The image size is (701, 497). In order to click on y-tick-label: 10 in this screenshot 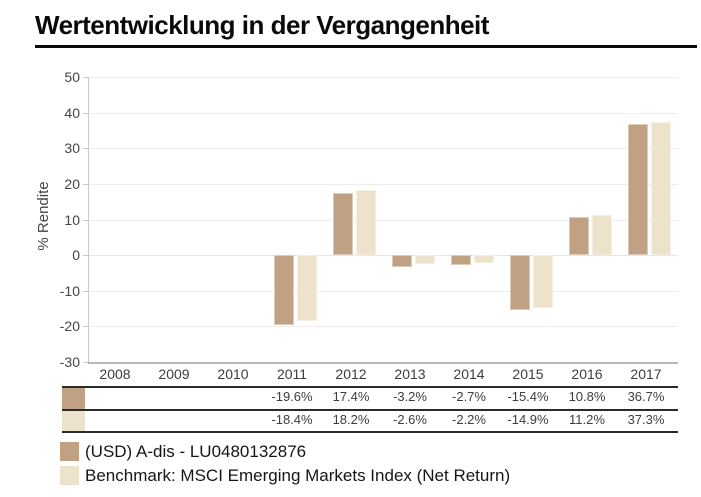, I will do `click(72, 219)`.